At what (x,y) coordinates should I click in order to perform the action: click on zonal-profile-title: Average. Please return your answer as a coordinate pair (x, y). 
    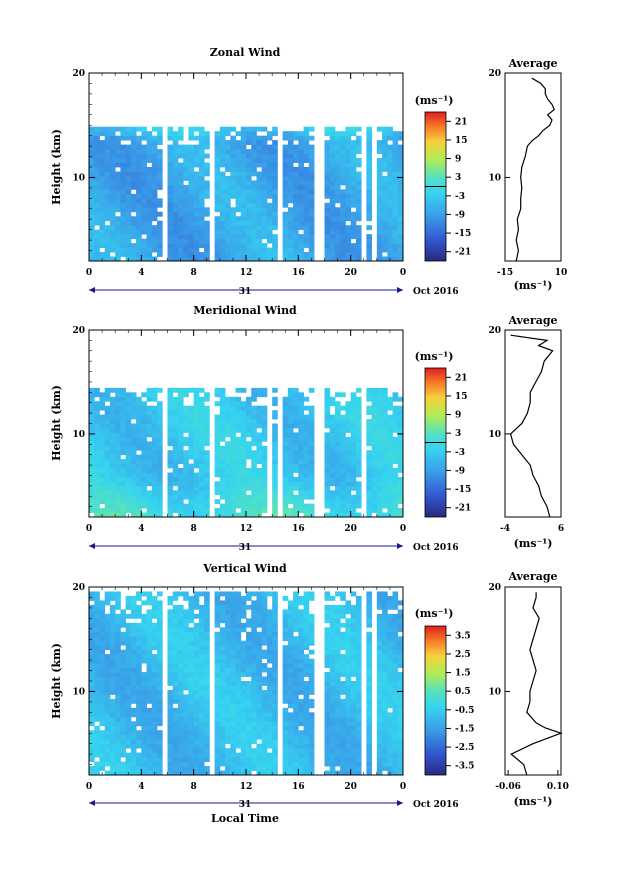
    Looking at the image, I should click on (532, 63).